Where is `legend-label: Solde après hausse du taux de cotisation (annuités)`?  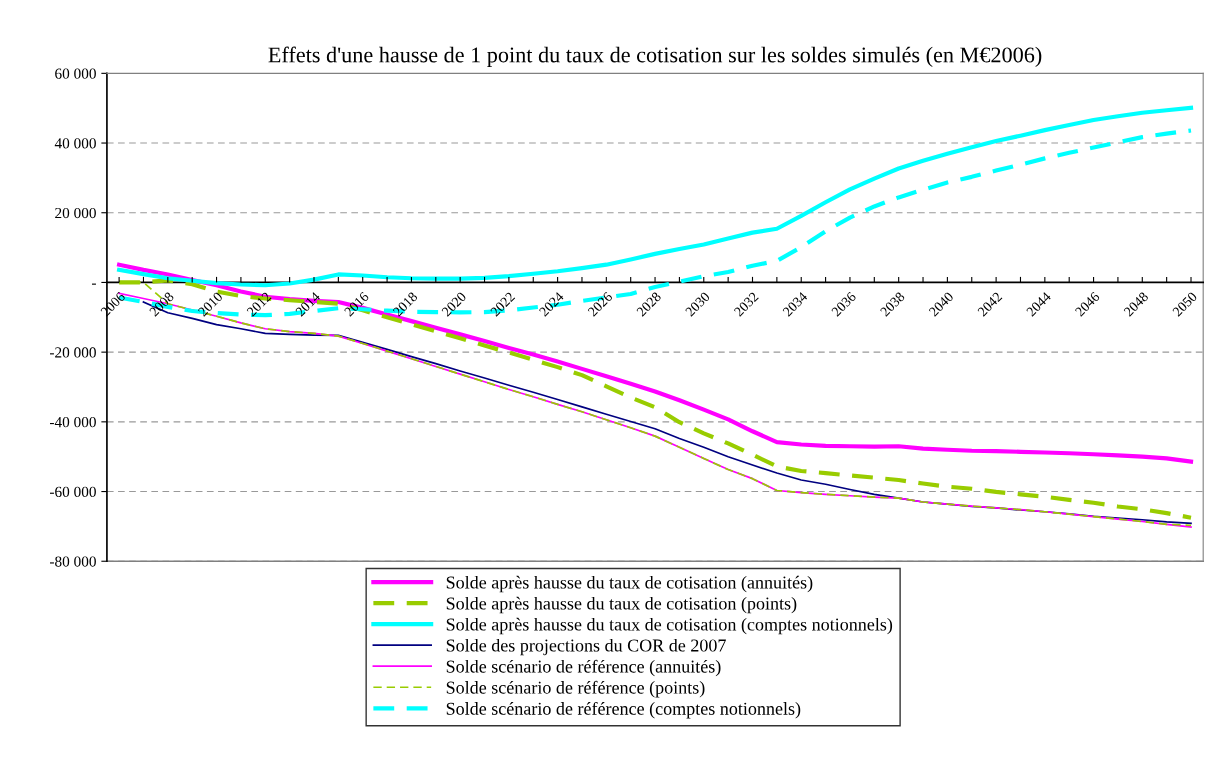 legend-label: Solde après hausse du taux de cotisation (annuités) is located at coordinates (629, 584).